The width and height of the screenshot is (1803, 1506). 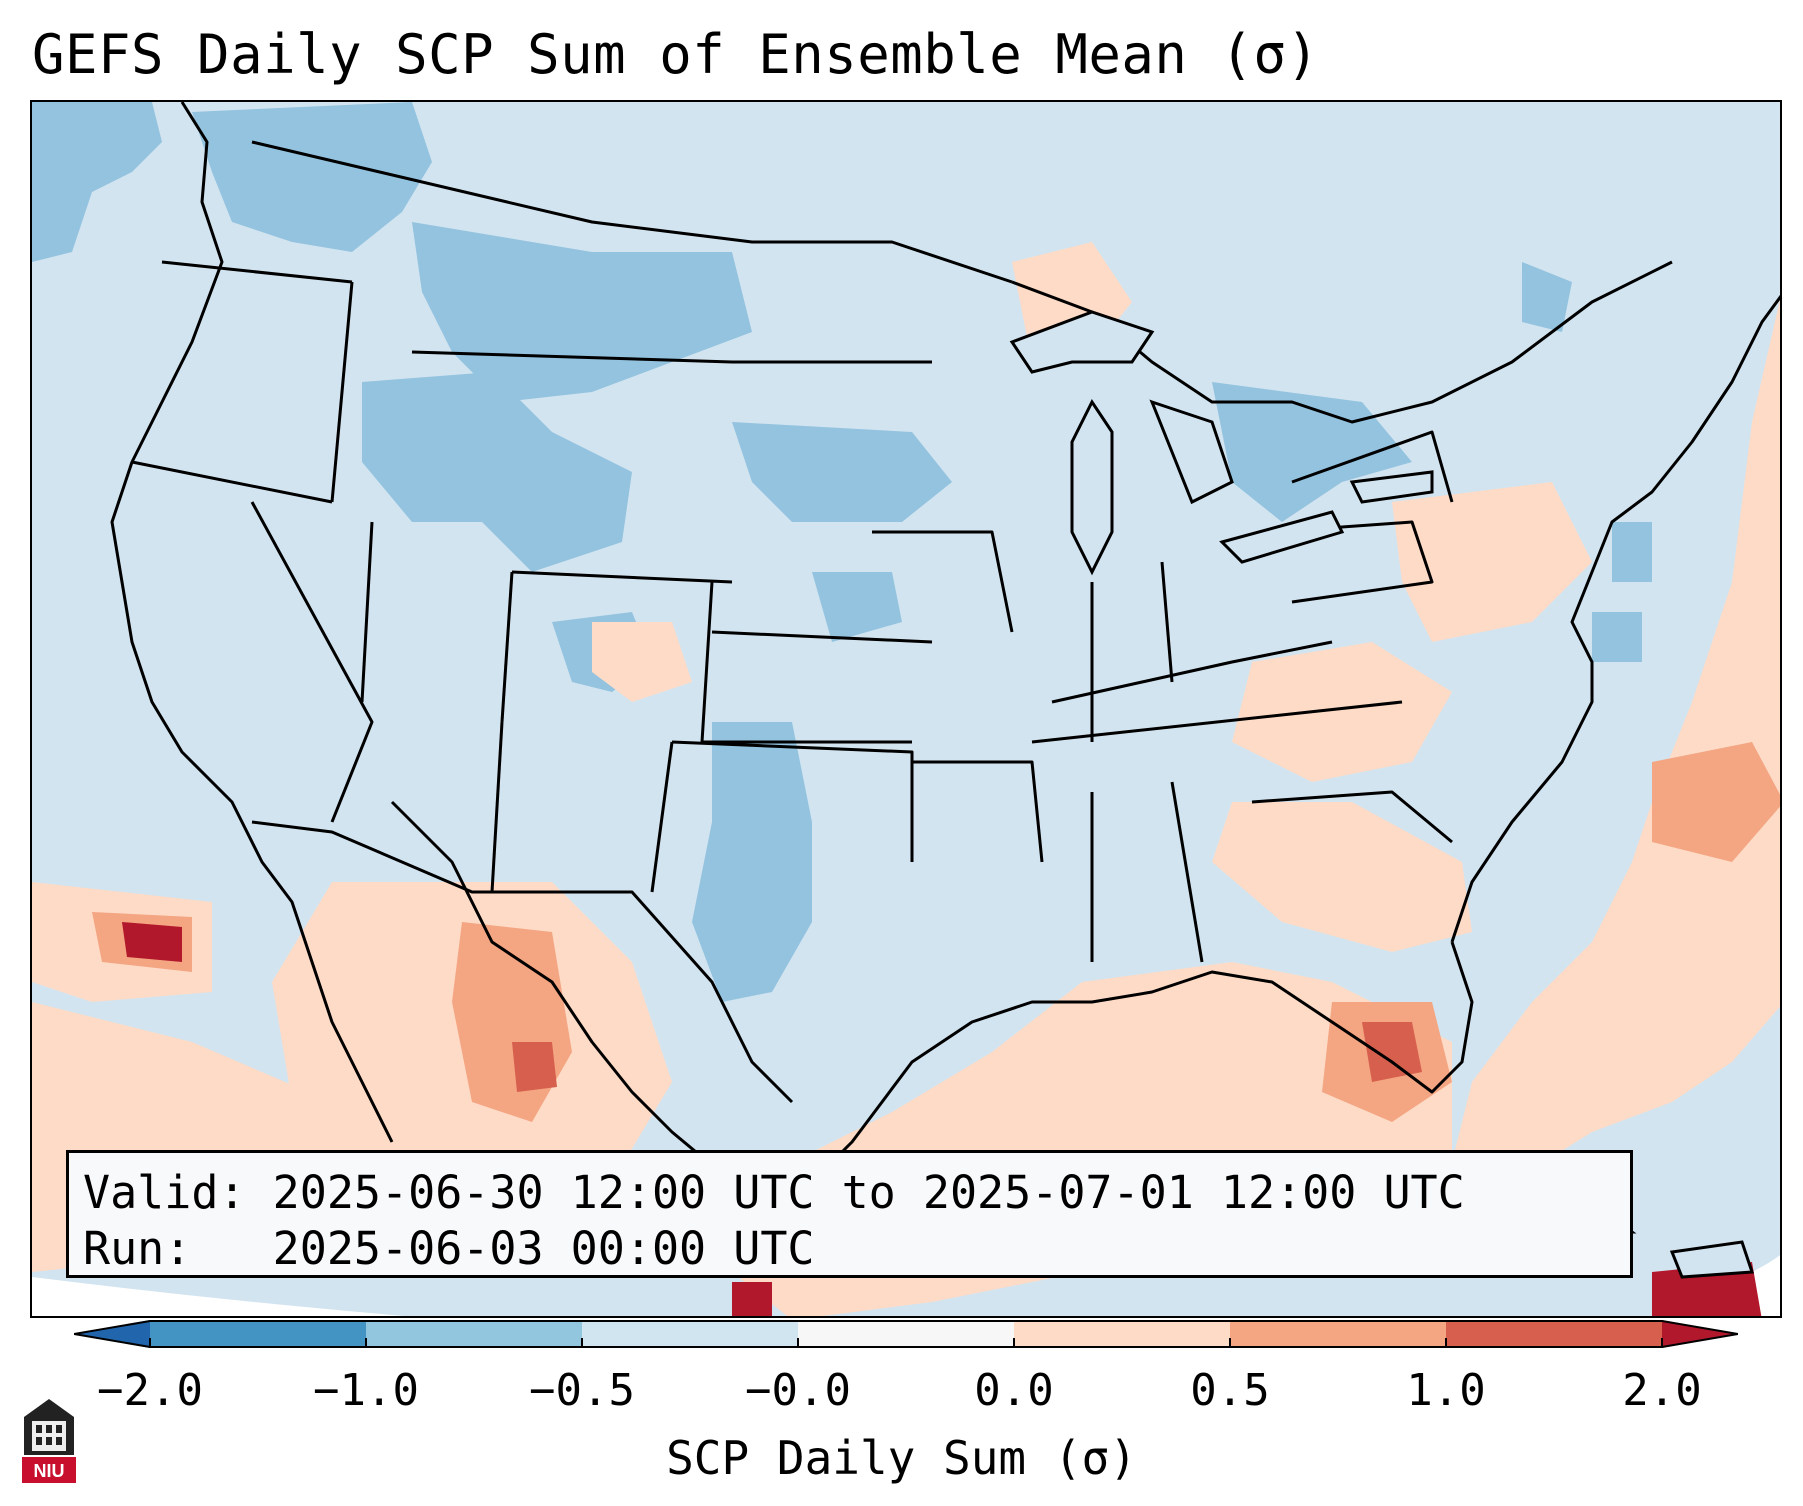 What do you see at coordinates (49, 1471) in the screenshot?
I see `logo-text: NIU` at bounding box center [49, 1471].